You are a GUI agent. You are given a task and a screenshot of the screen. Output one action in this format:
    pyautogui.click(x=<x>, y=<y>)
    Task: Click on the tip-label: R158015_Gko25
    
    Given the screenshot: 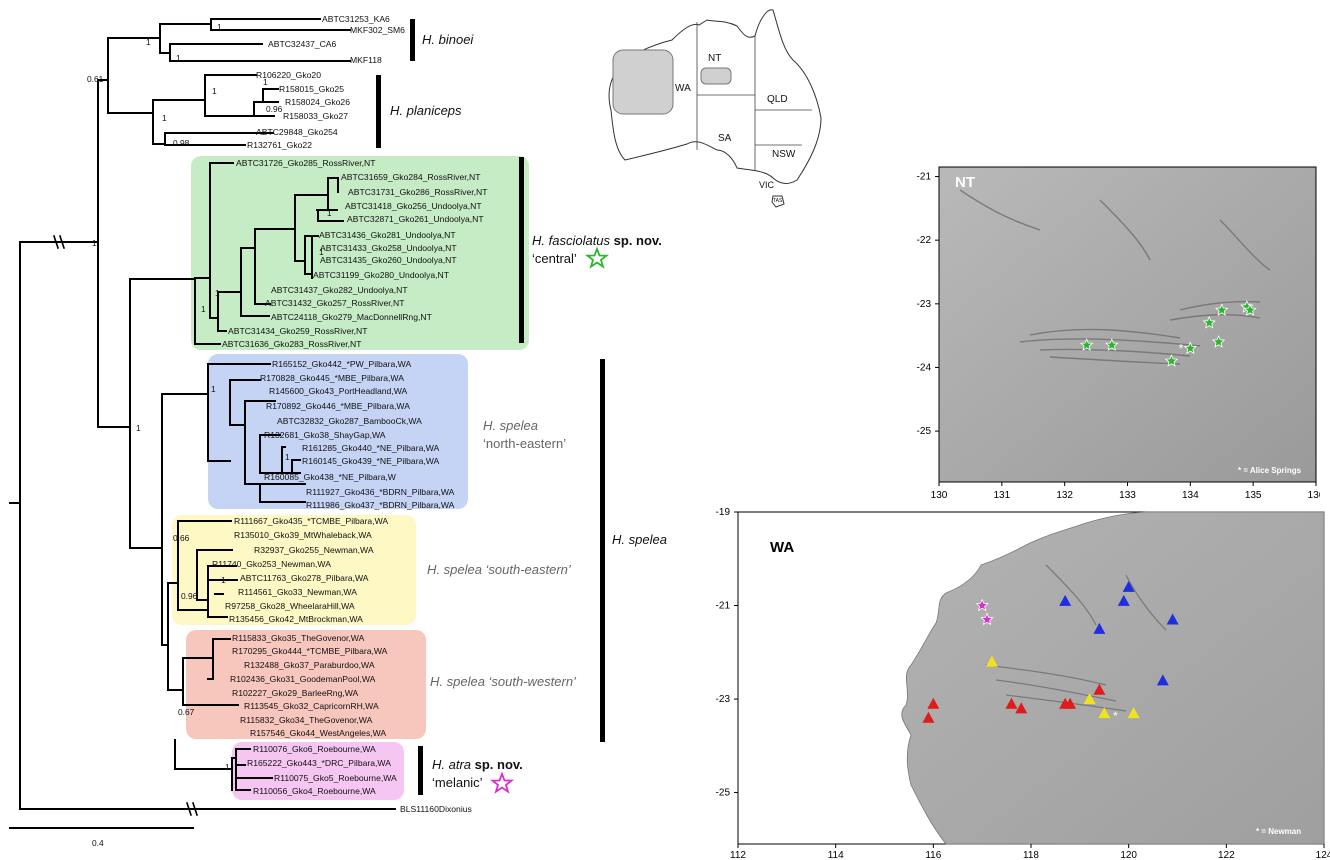 What is the action you would take?
    pyautogui.click(x=311, y=89)
    